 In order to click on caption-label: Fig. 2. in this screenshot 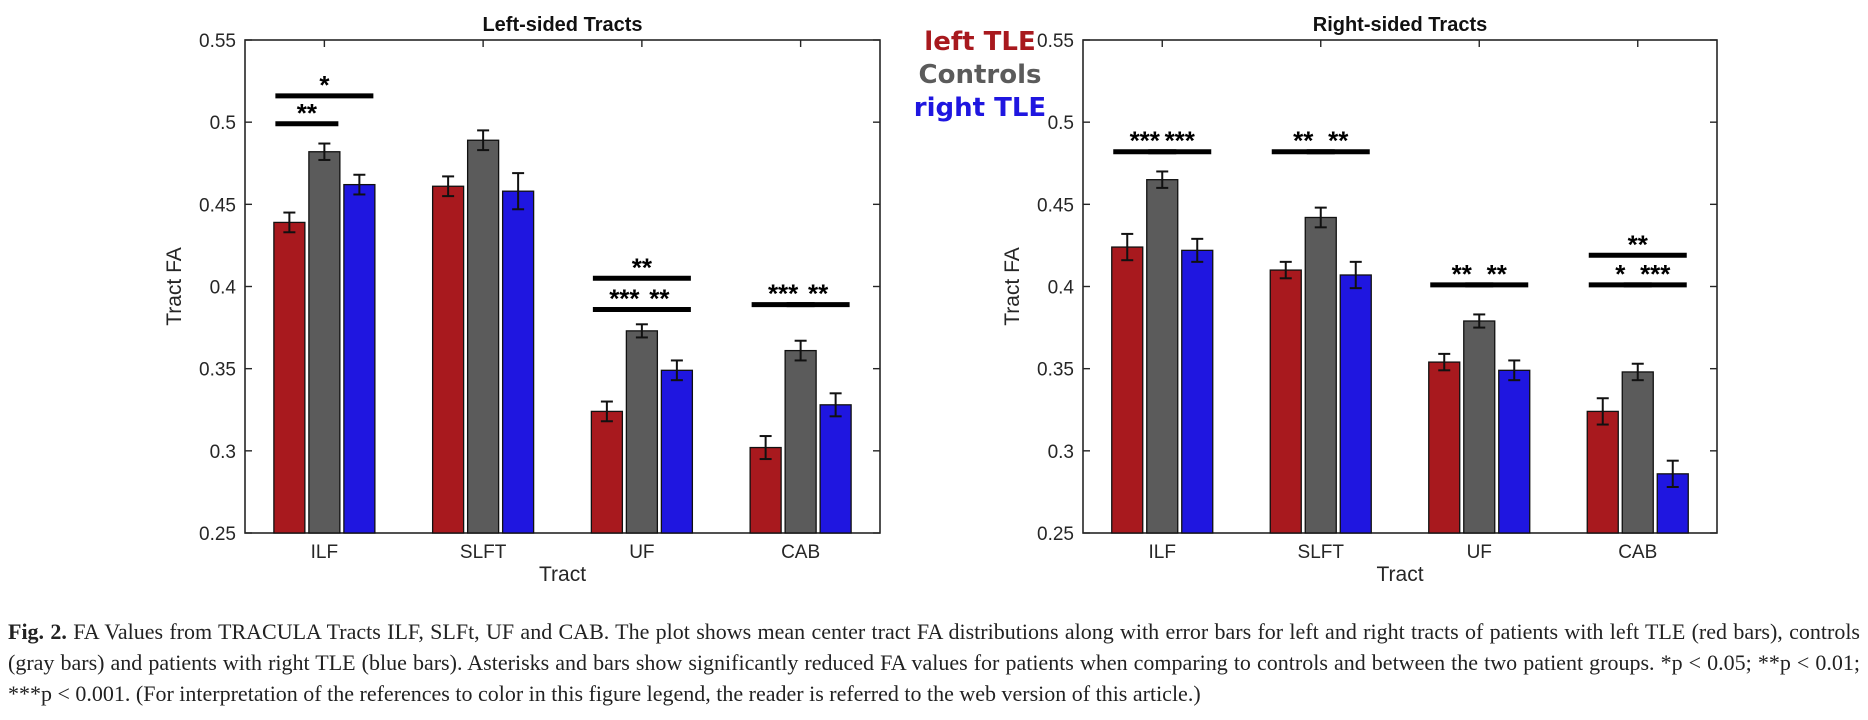, I will do `click(37, 631)`.